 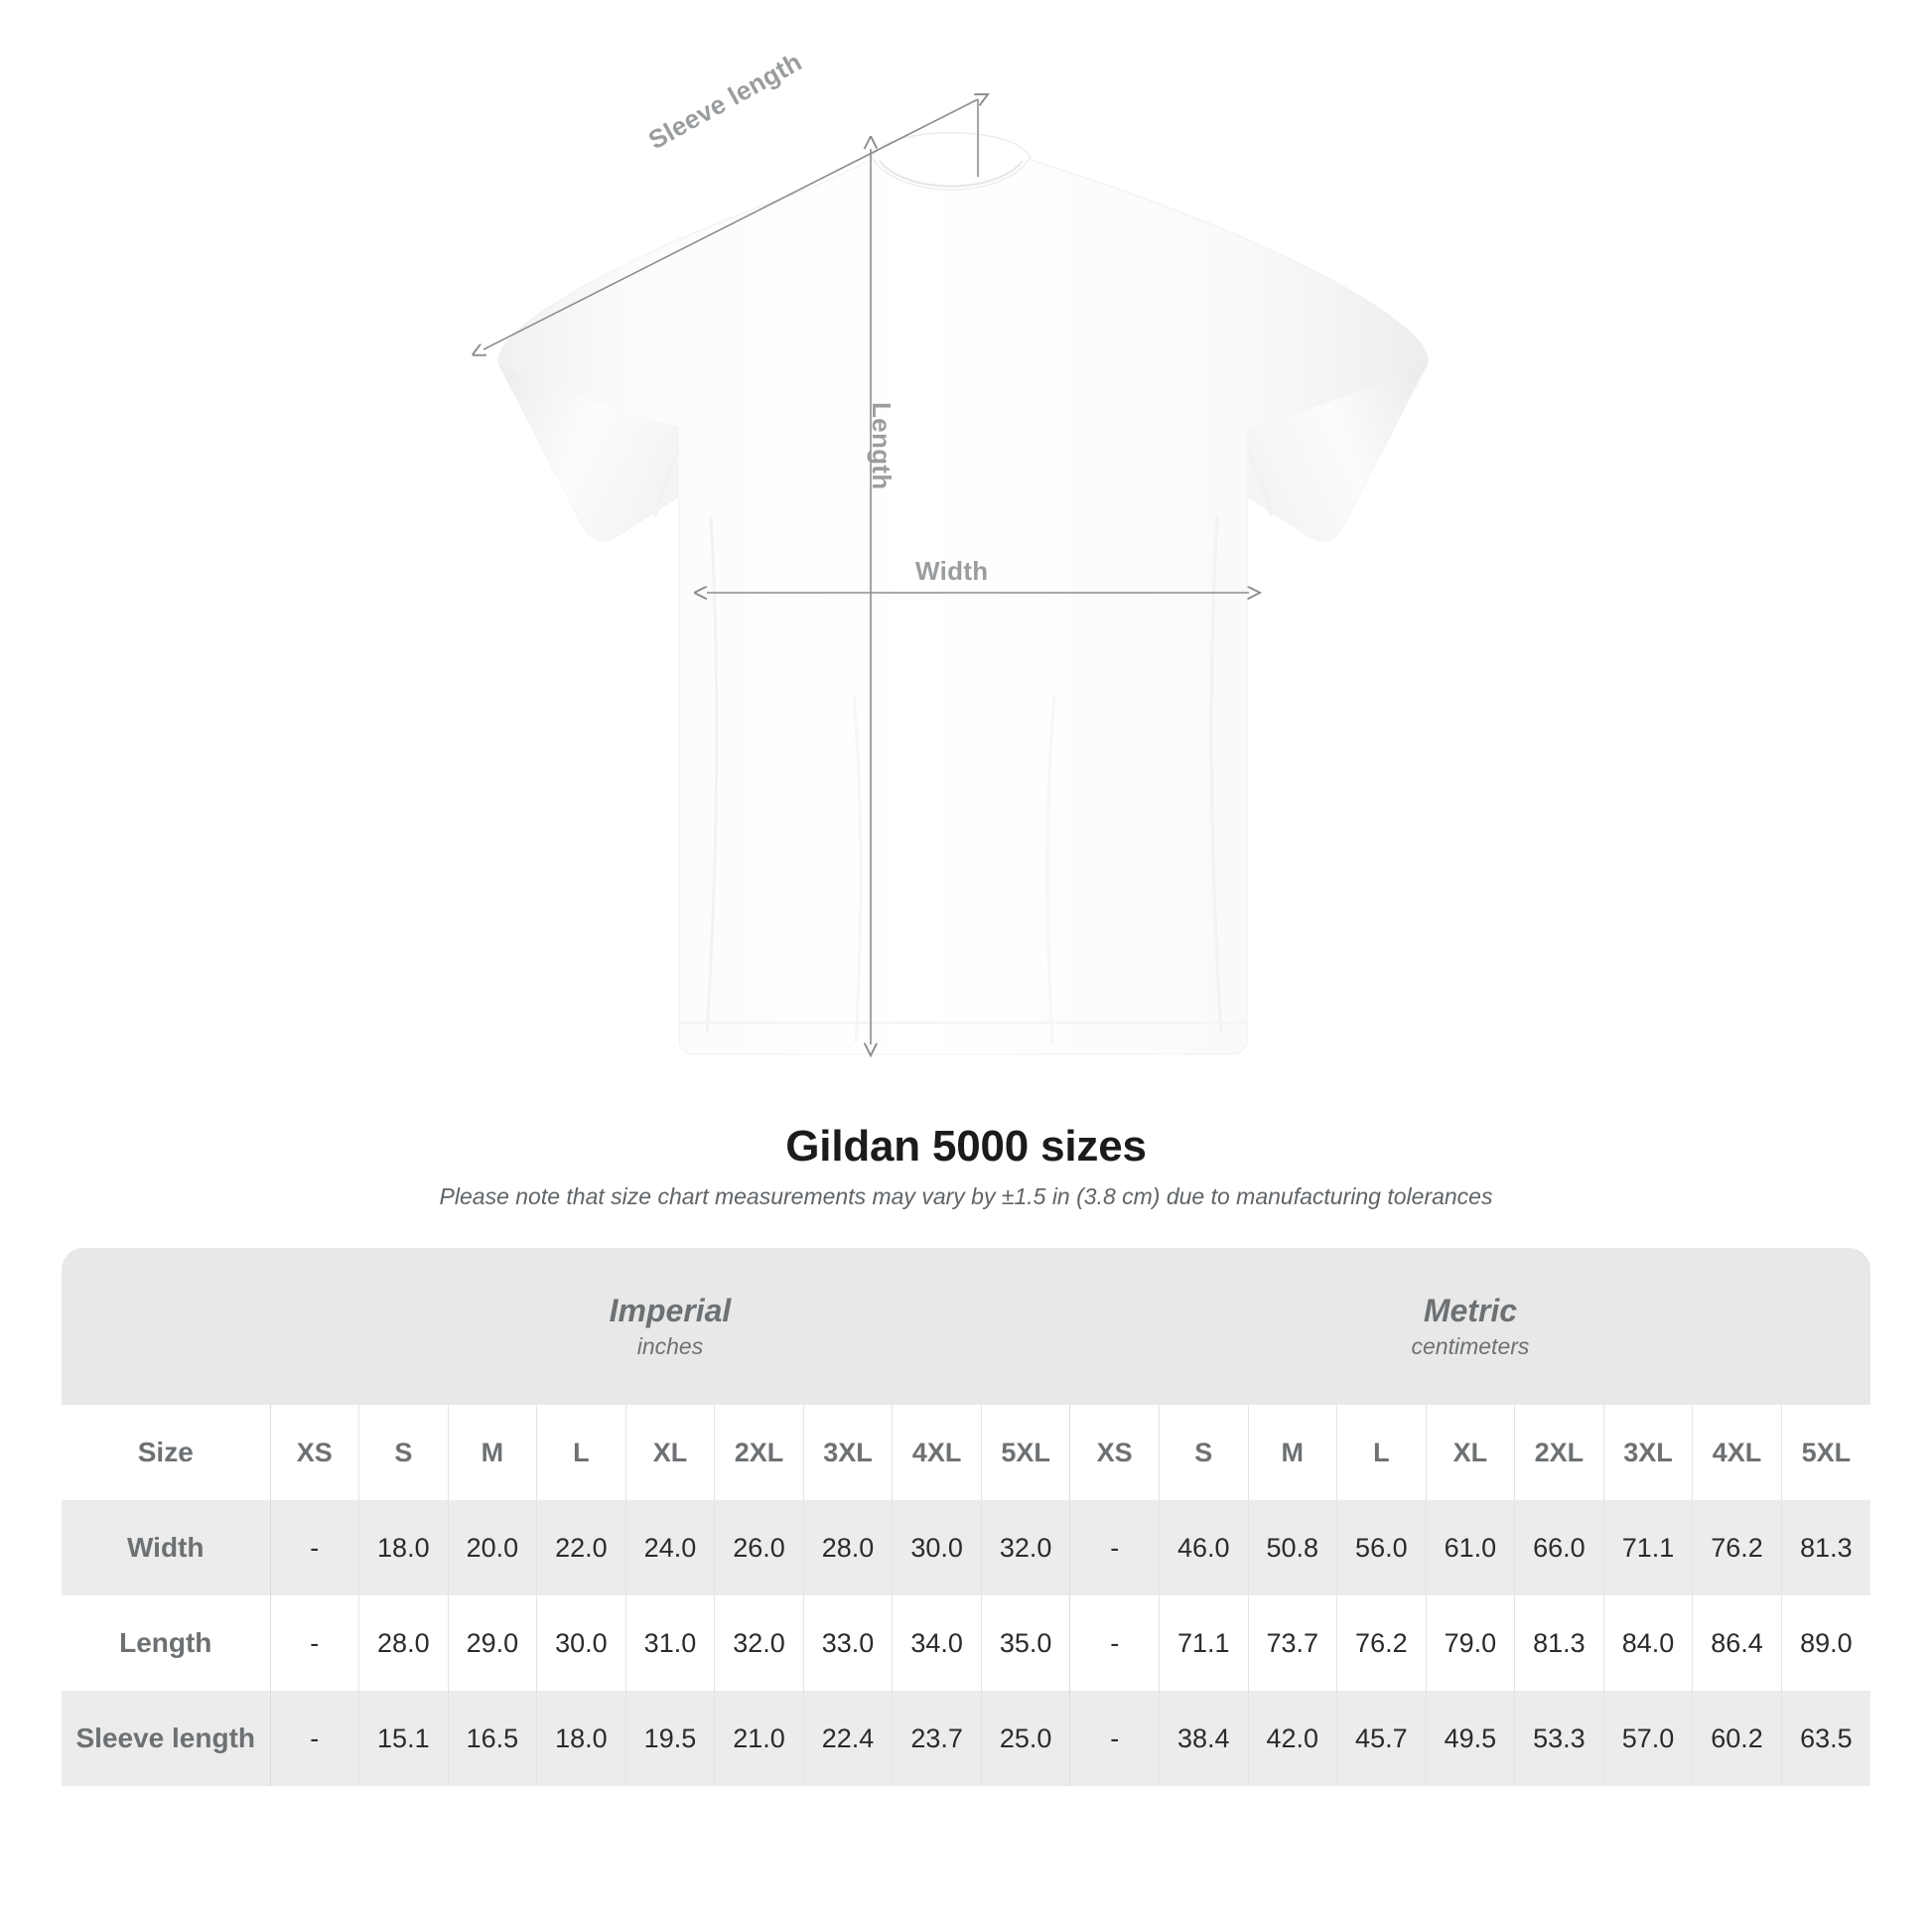 What do you see at coordinates (165, 1642) in the screenshot?
I see `row-label-length: Length` at bounding box center [165, 1642].